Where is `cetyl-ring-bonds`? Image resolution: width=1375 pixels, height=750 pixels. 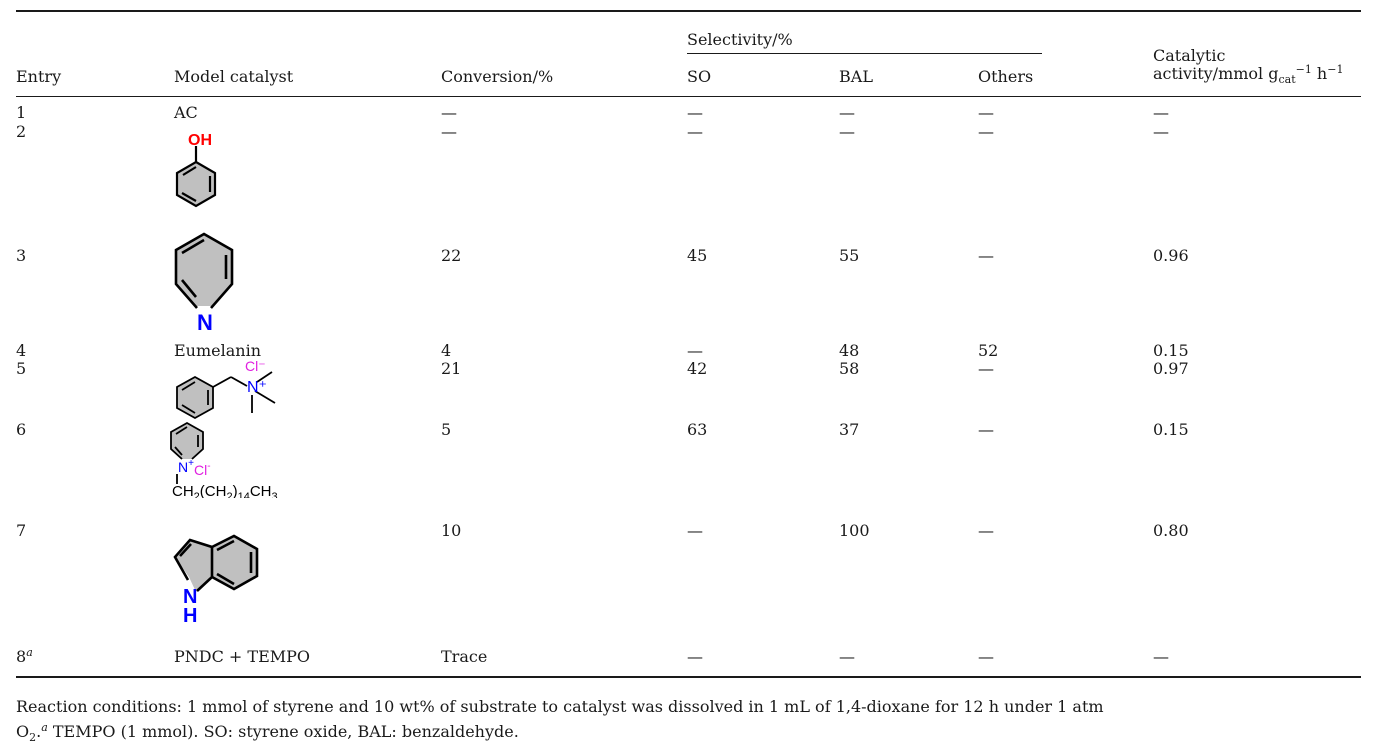 cetyl-ring-bonds is located at coordinates (187, 440).